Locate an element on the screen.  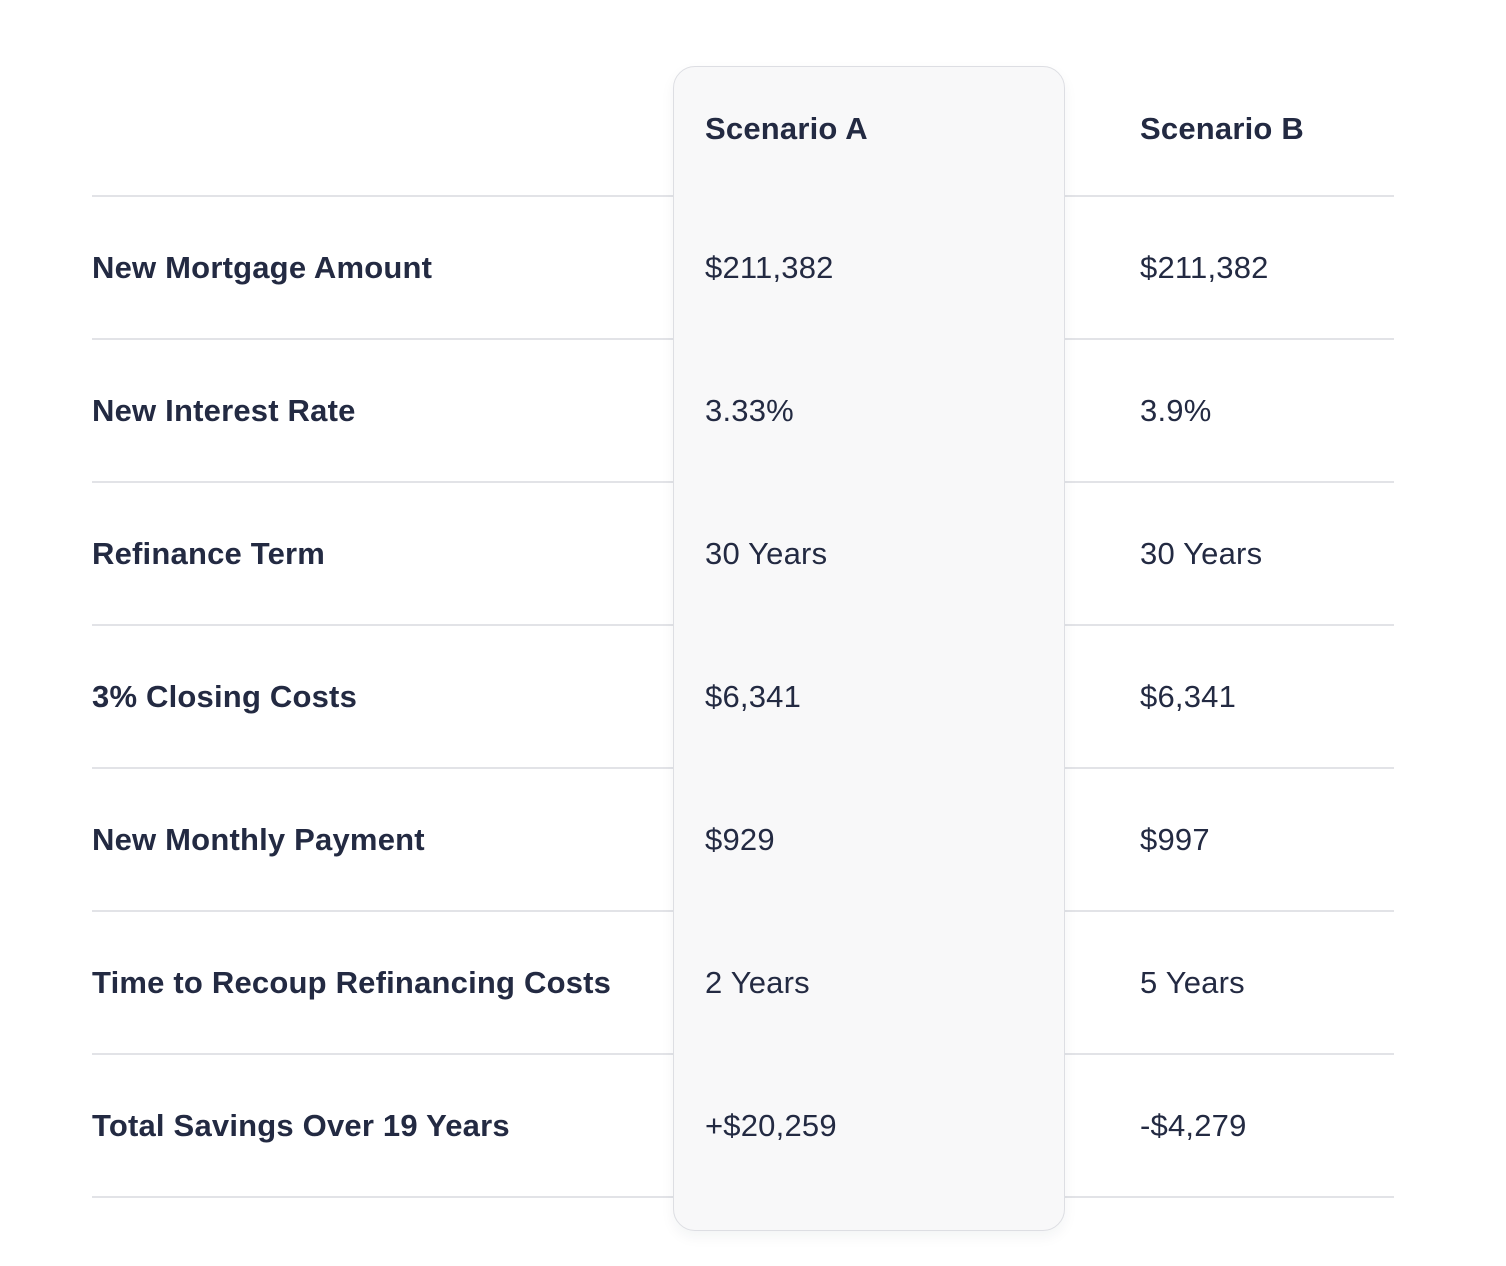
scenario-b-header: Scenario B is located at coordinates (1222, 128).